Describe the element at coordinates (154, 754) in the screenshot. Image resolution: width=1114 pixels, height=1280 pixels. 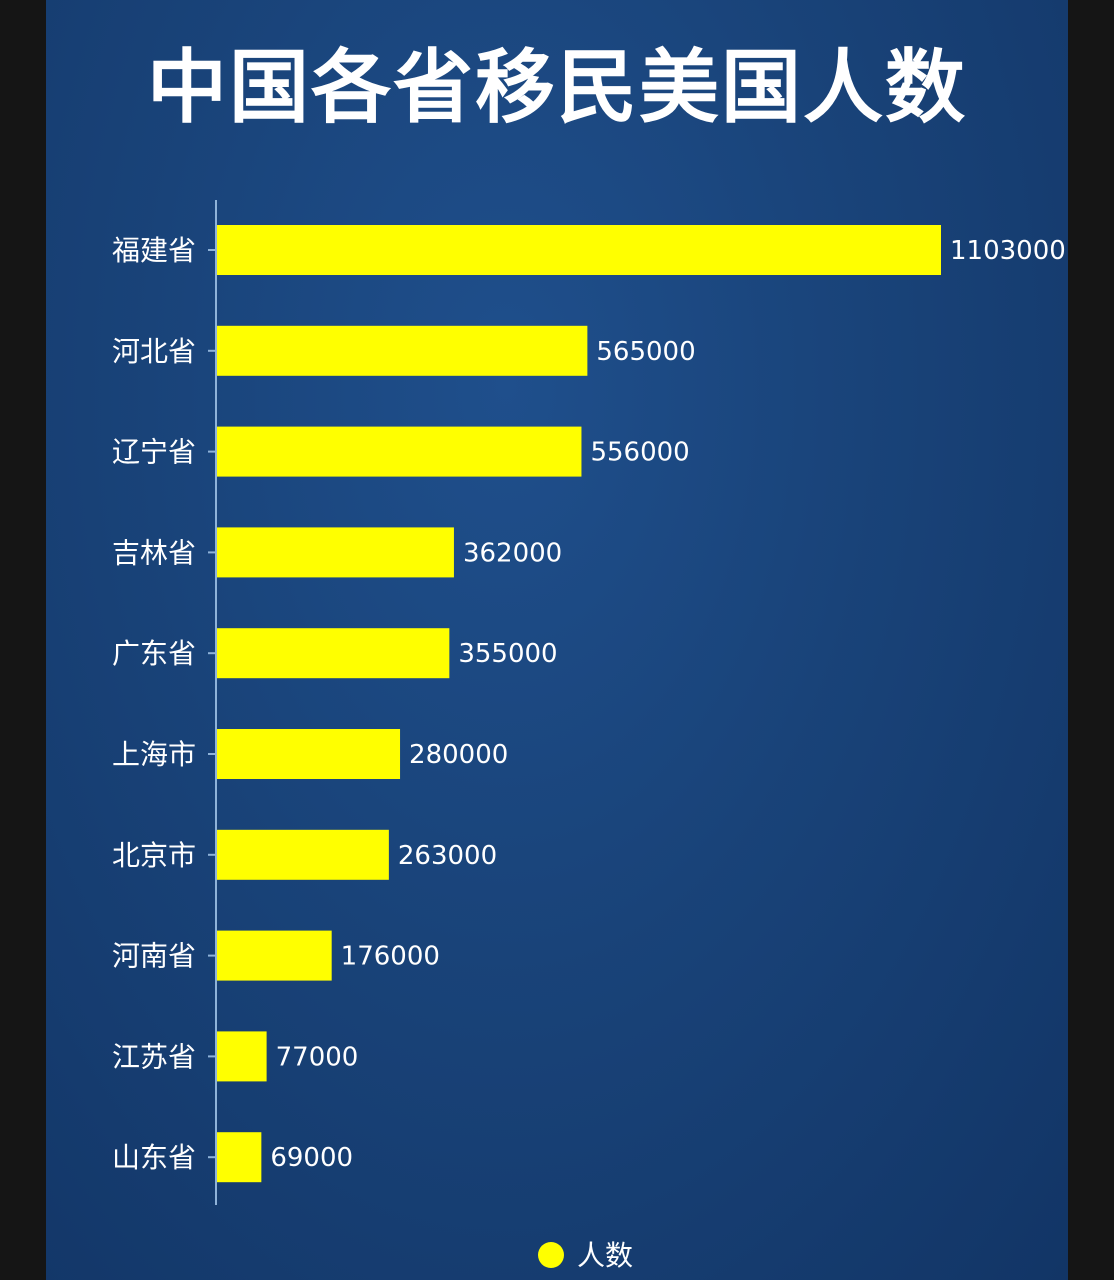
I see `category-label: 上海市` at that location.